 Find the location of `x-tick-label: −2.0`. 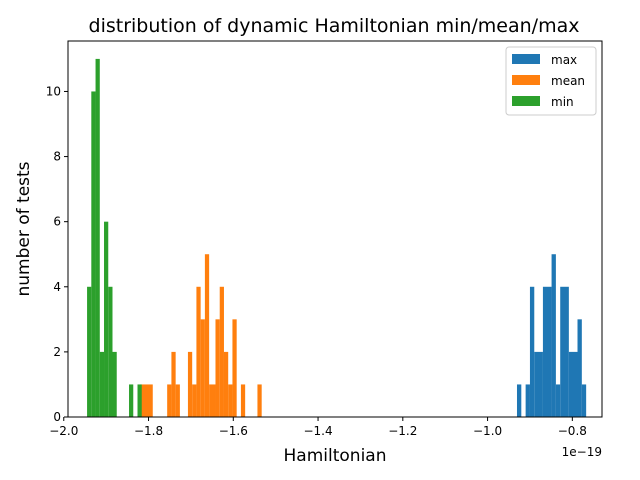

x-tick-label: −2.0 is located at coordinates (63, 431).